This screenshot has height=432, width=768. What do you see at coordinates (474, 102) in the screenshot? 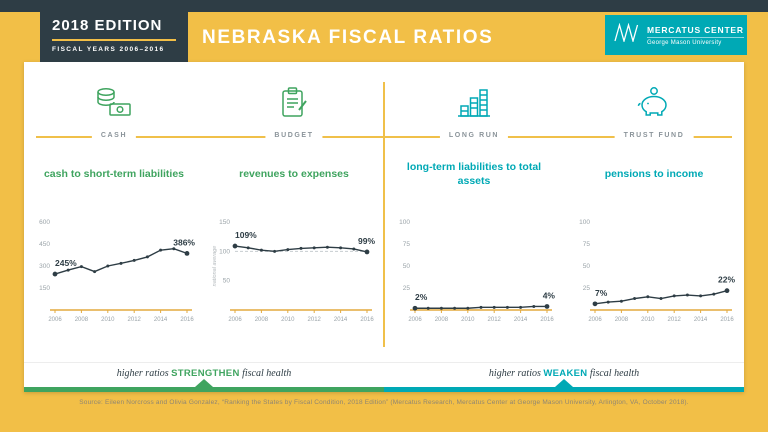
I see `bar-buildings-icon` at bounding box center [474, 102].